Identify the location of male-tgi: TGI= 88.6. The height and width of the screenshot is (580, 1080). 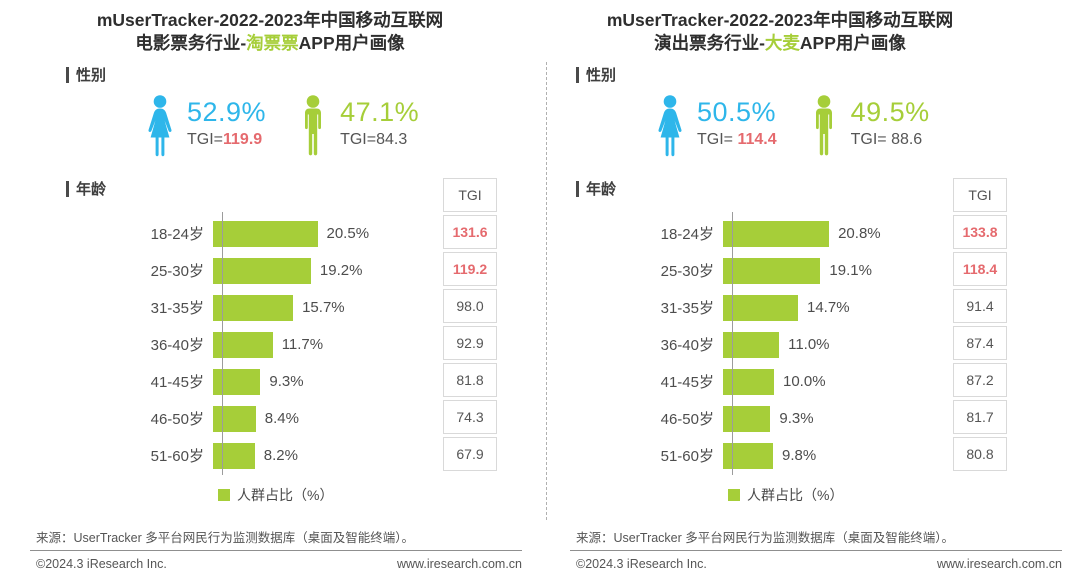
(890, 140).